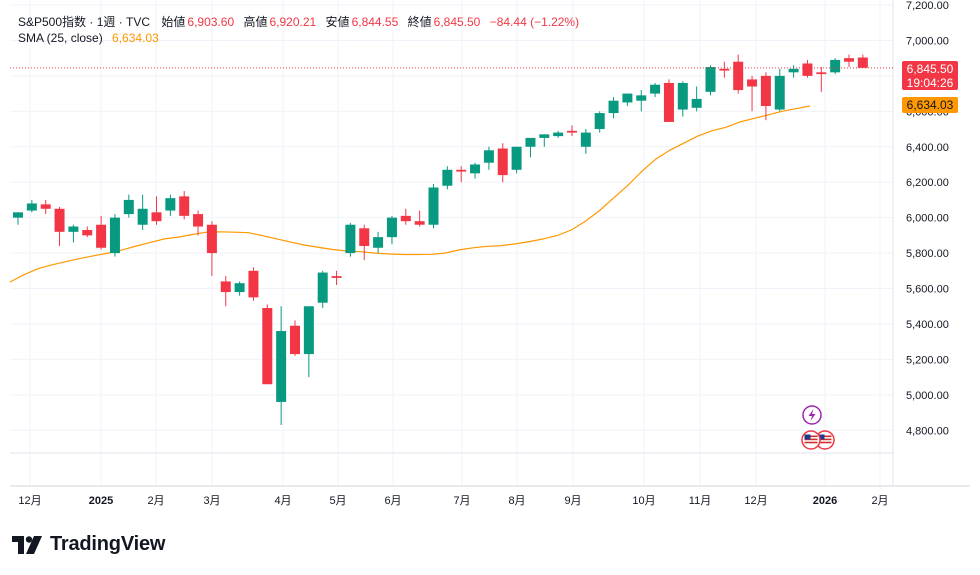 The image size is (980, 575). What do you see at coordinates (812, 415) in the screenshot?
I see `lightning-event-icon` at bounding box center [812, 415].